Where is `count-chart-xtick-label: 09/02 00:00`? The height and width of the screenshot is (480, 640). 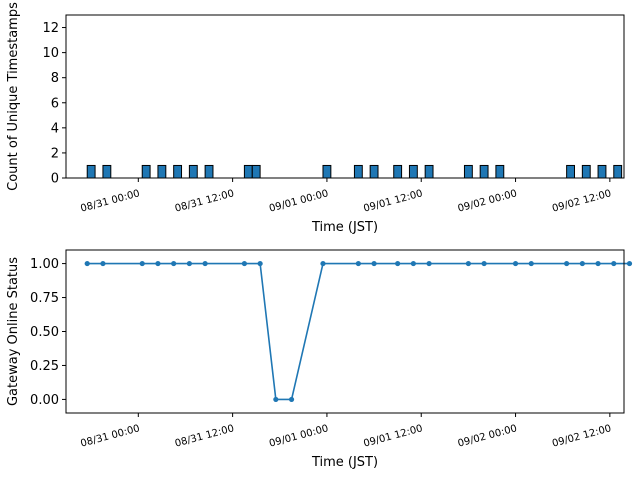
count-chart-xtick-label: 09/02 00:00 is located at coordinates (488, 201).